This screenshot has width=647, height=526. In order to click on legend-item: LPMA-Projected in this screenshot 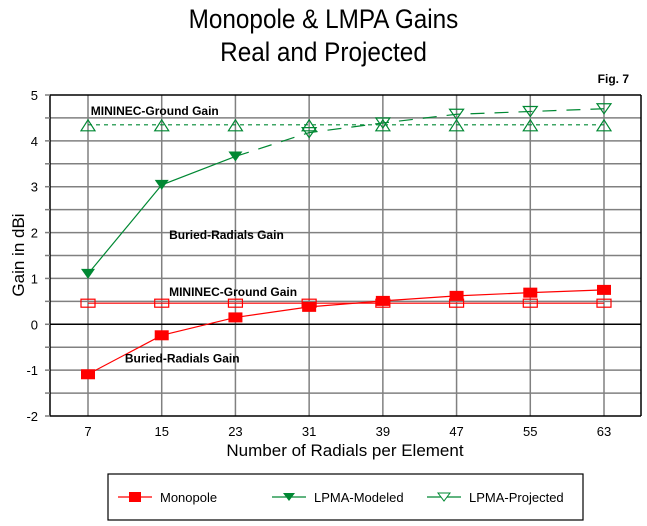, I will do `click(495, 497)`.